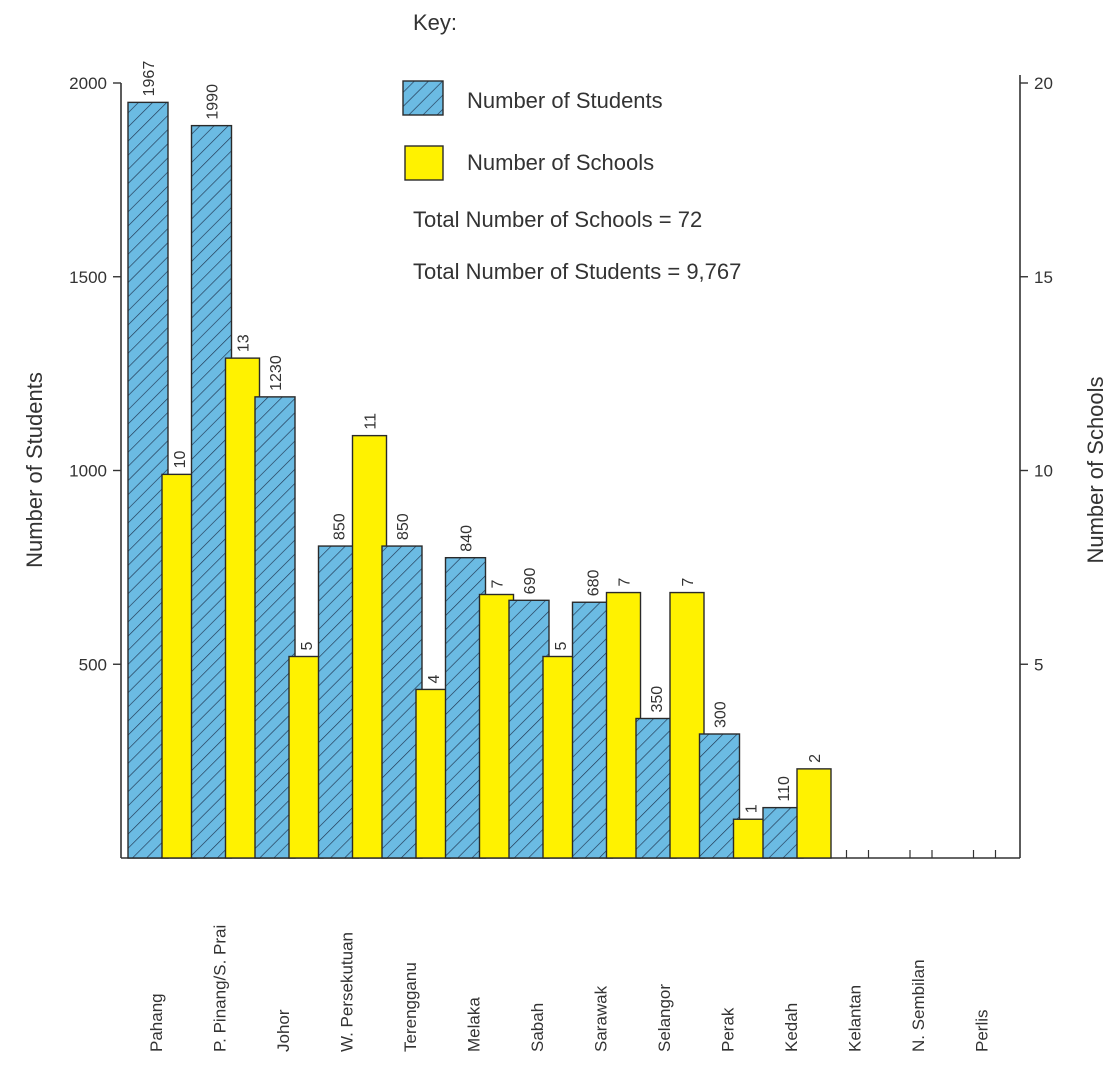  Describe the element at coordinates (537, 1027) in the screenshot. I see `category-label: Sabah` at that location.